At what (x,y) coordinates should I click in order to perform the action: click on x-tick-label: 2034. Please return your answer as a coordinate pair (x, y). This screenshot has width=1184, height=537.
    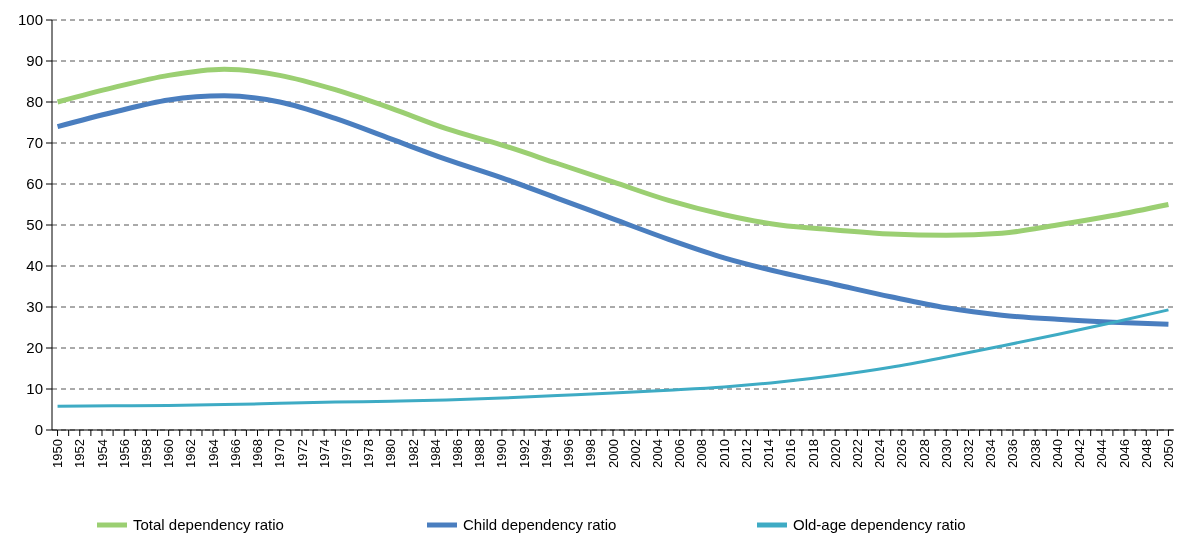
    Looking at the image, I should click on (991, 453).